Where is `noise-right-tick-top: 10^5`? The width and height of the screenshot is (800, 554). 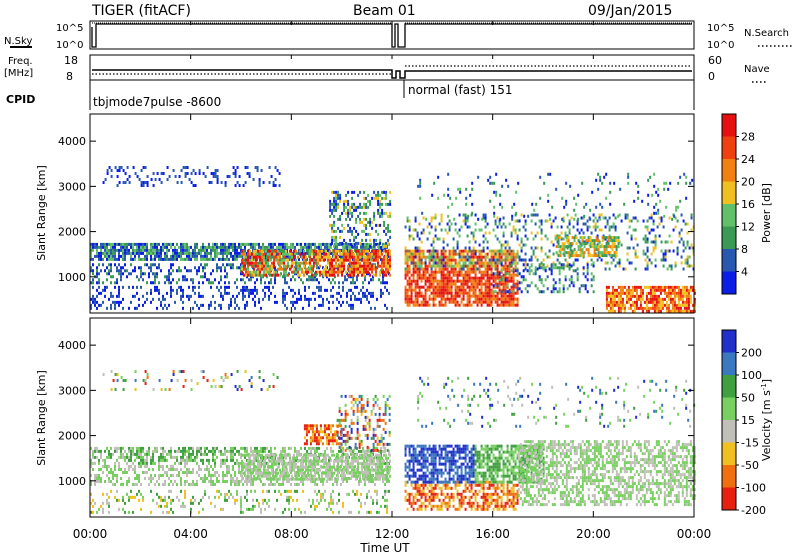
noise-right-tick-top: 10^5 is located at coordinates (720, 28).